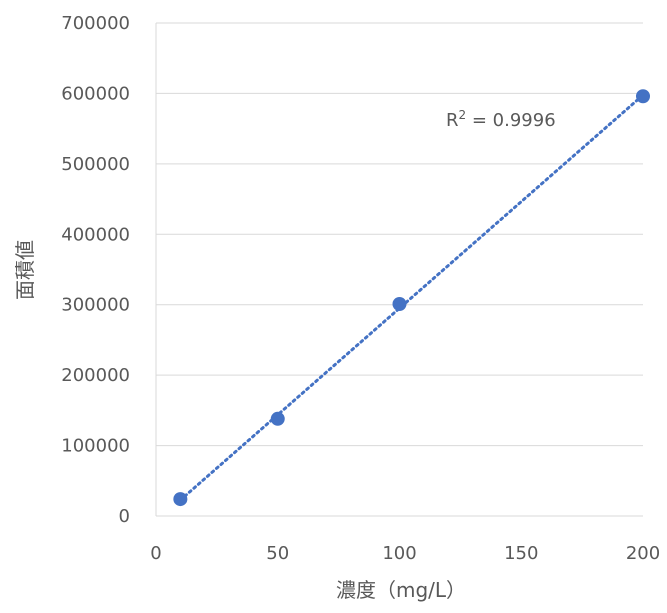 The height and width of the screenshot is (613, 667). I want to click on y-tick-label: 700000, so click(95, 23).